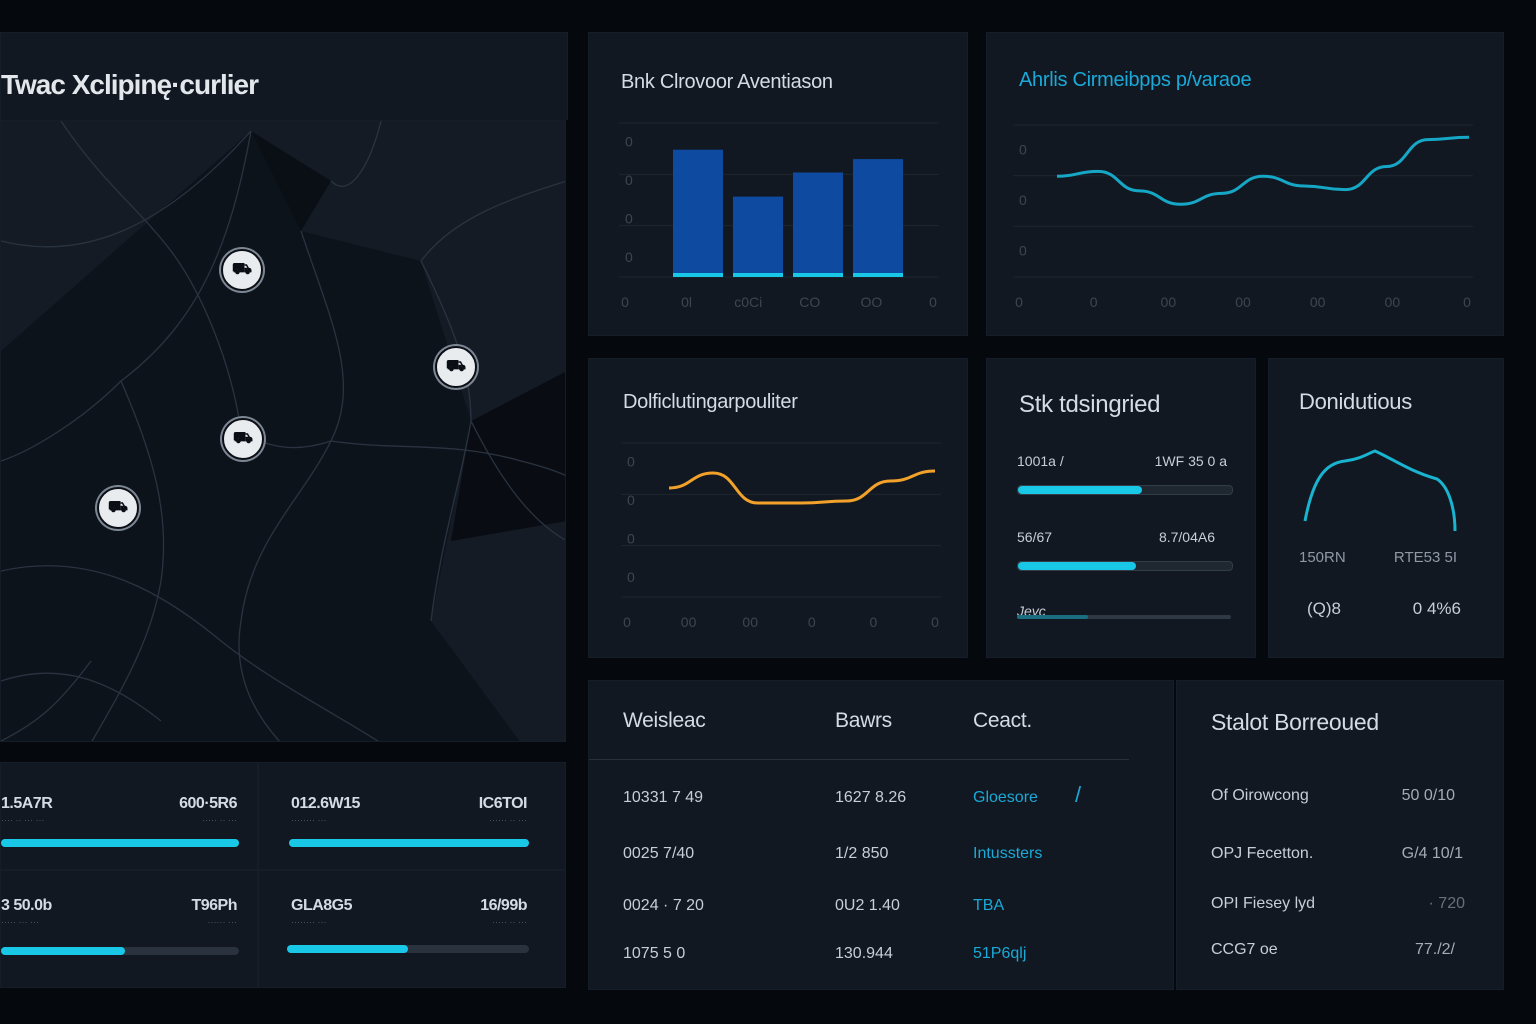 This screenshot has width=1536, height=1024. What do you see at coordinates (862, 853) in the screenshot?
I see `table-cell: 1/2 850` at bounding box center [862, 853].